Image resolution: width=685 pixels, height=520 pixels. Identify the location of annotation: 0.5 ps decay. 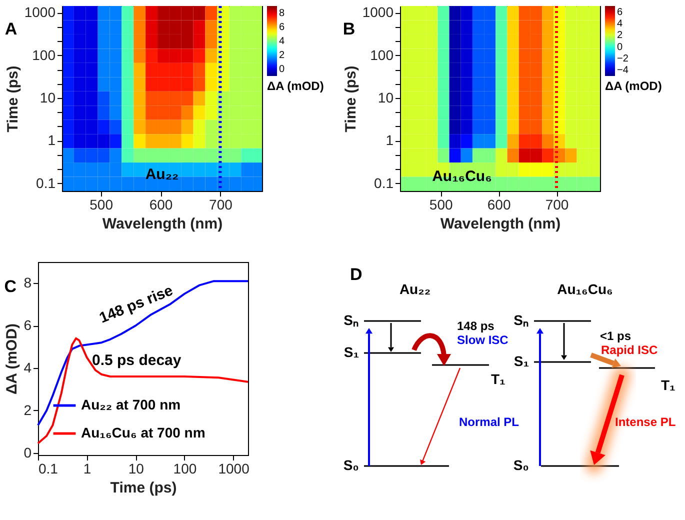
(137, 360).